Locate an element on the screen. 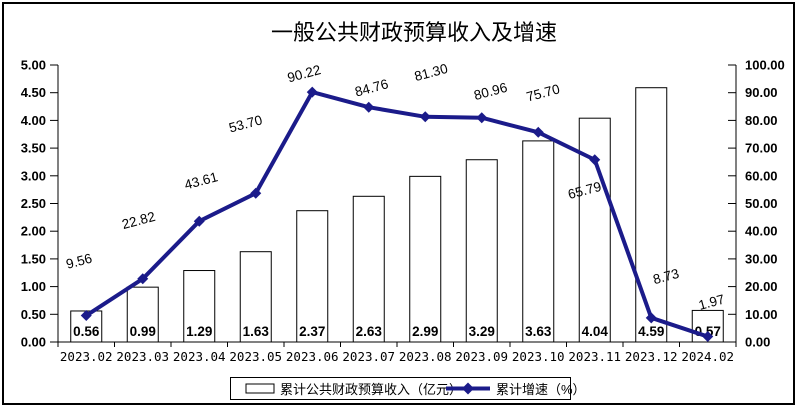 This screenshot has width=801, height=414. x-axis-category-label: 2023.07 is located at coordinates (368, 356).